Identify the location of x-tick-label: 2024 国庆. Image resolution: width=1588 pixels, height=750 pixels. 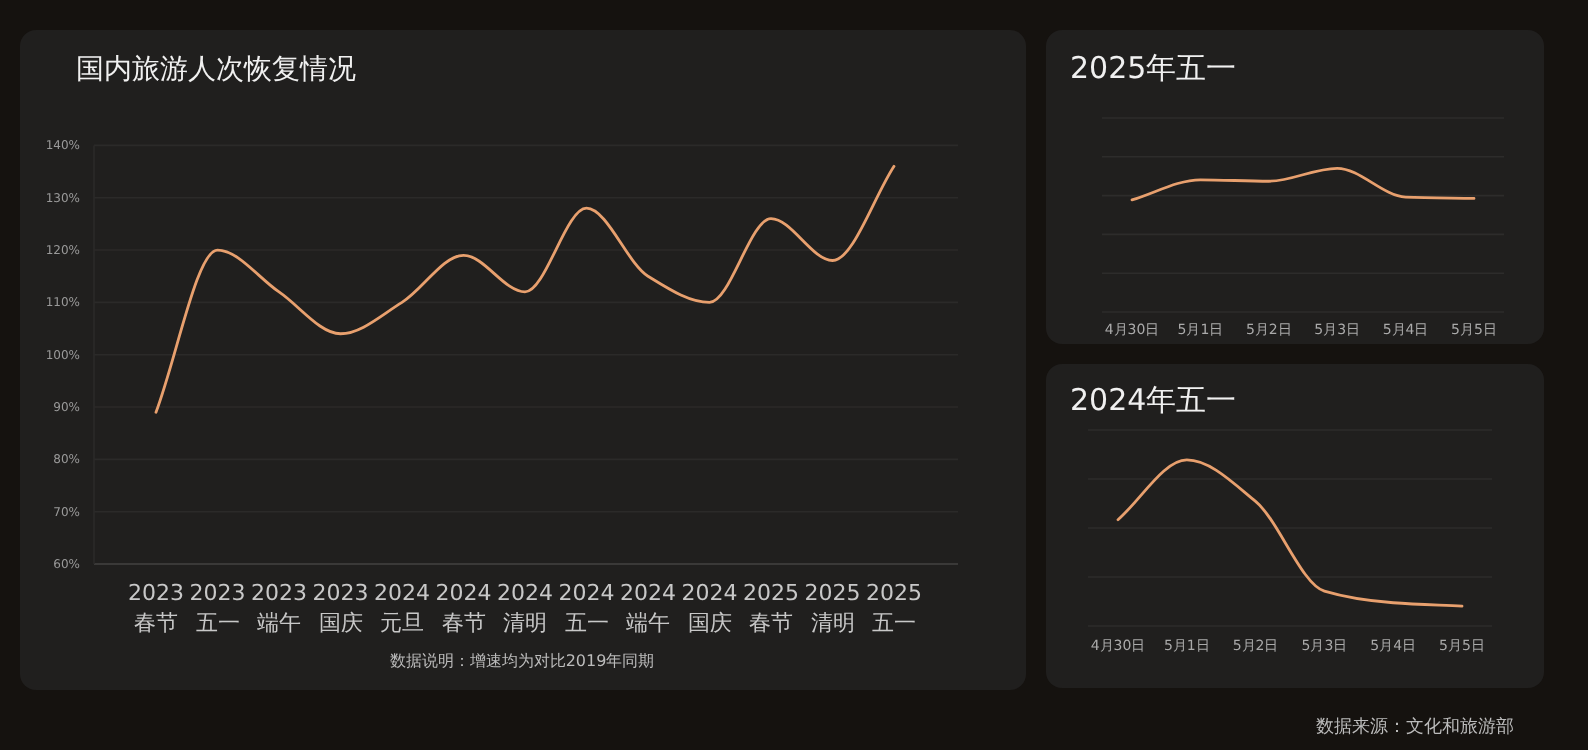
(709, 608).